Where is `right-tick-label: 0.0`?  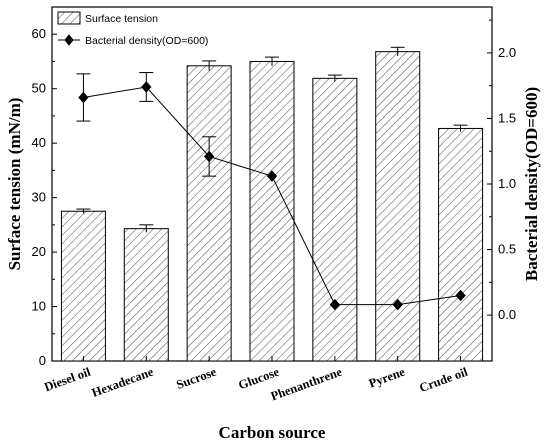
right-tick-label: 0.0 is located at coordinates (507, 314).